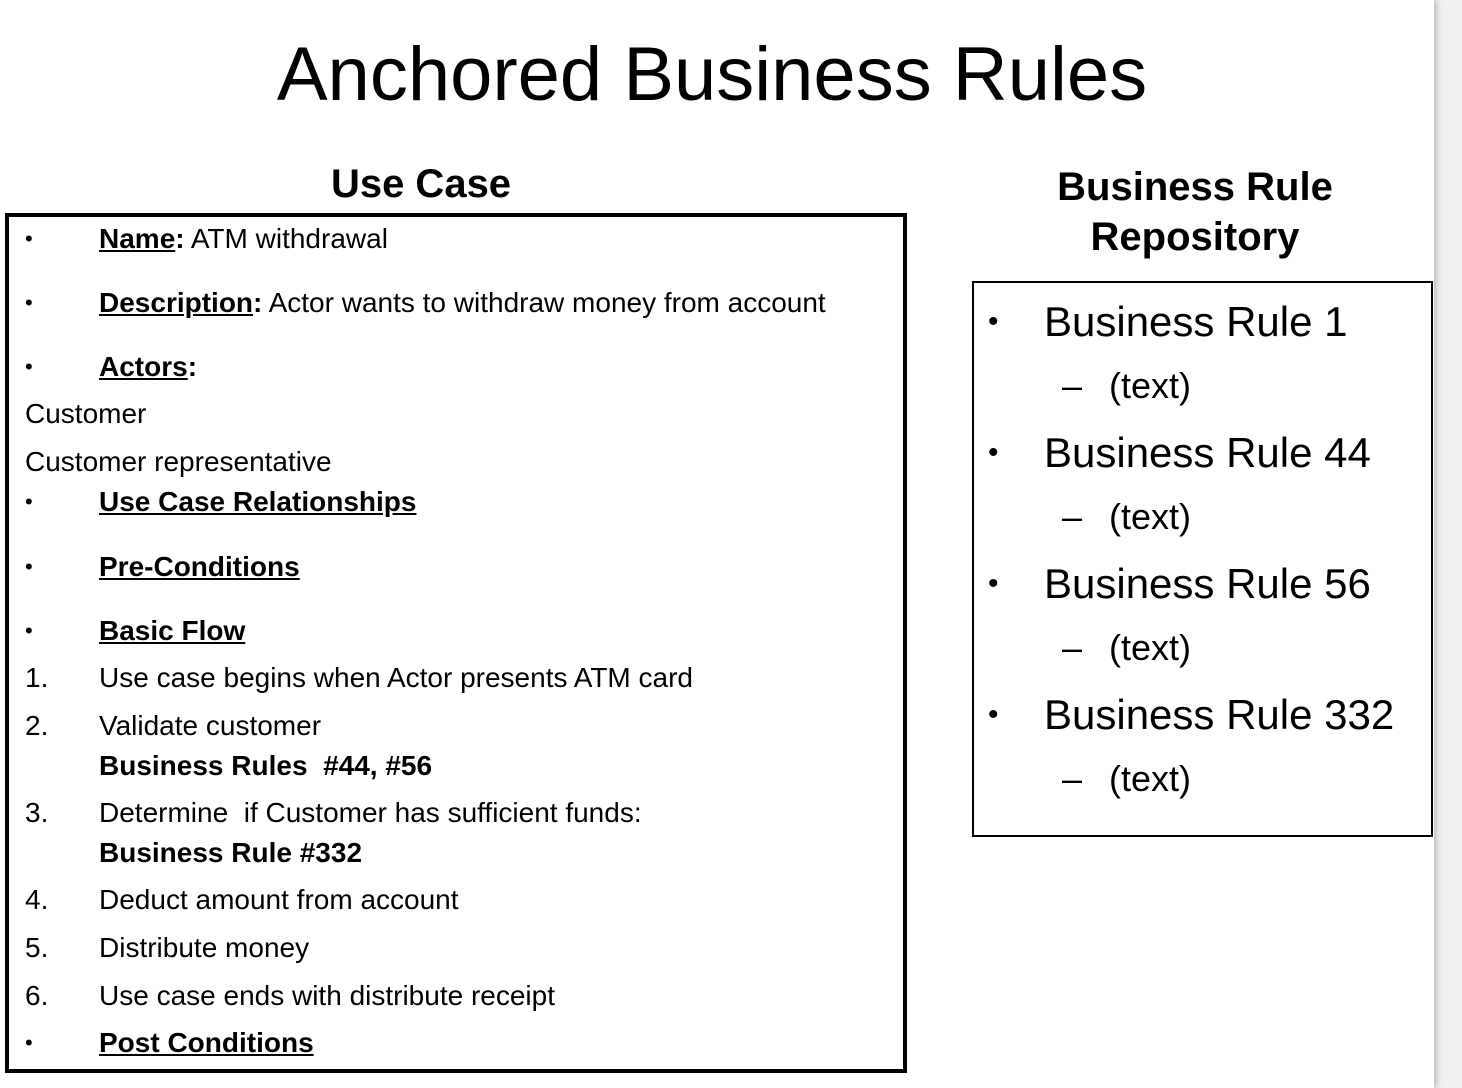  Describe the element at coordinates (258, 501) in the screenshot. I see `relationships-label: Use Case Relationships` at that location.